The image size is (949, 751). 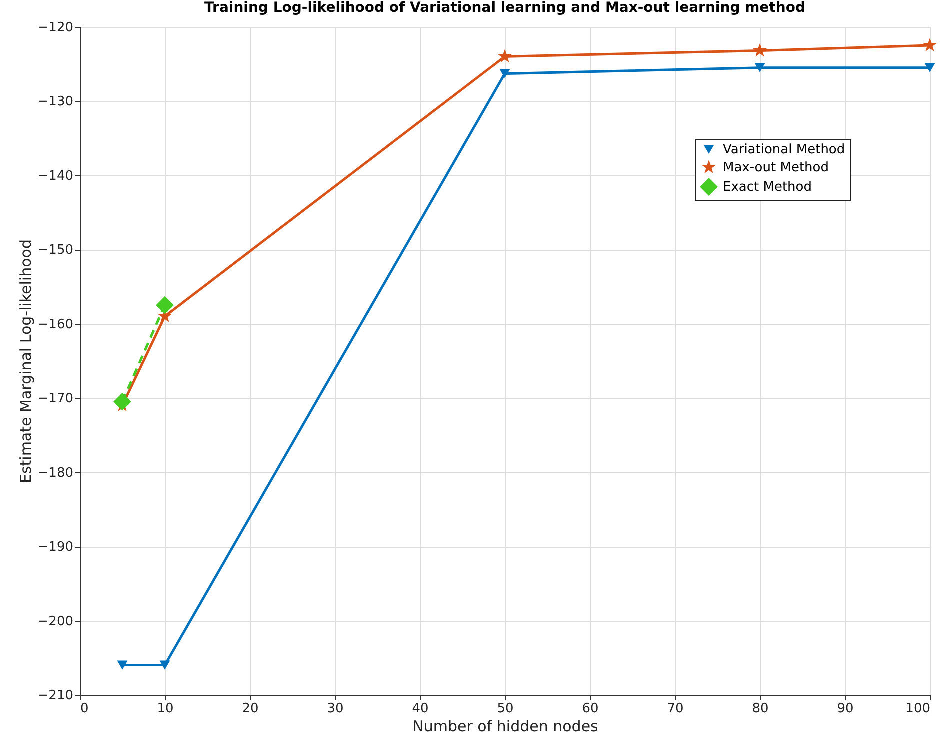 What do you see at coordinates (505, 8) in the screenshot?
I see `chart-title: Training Log-likelihood of Variational learning and Max-out learning method` at bounding box center [505, 8].